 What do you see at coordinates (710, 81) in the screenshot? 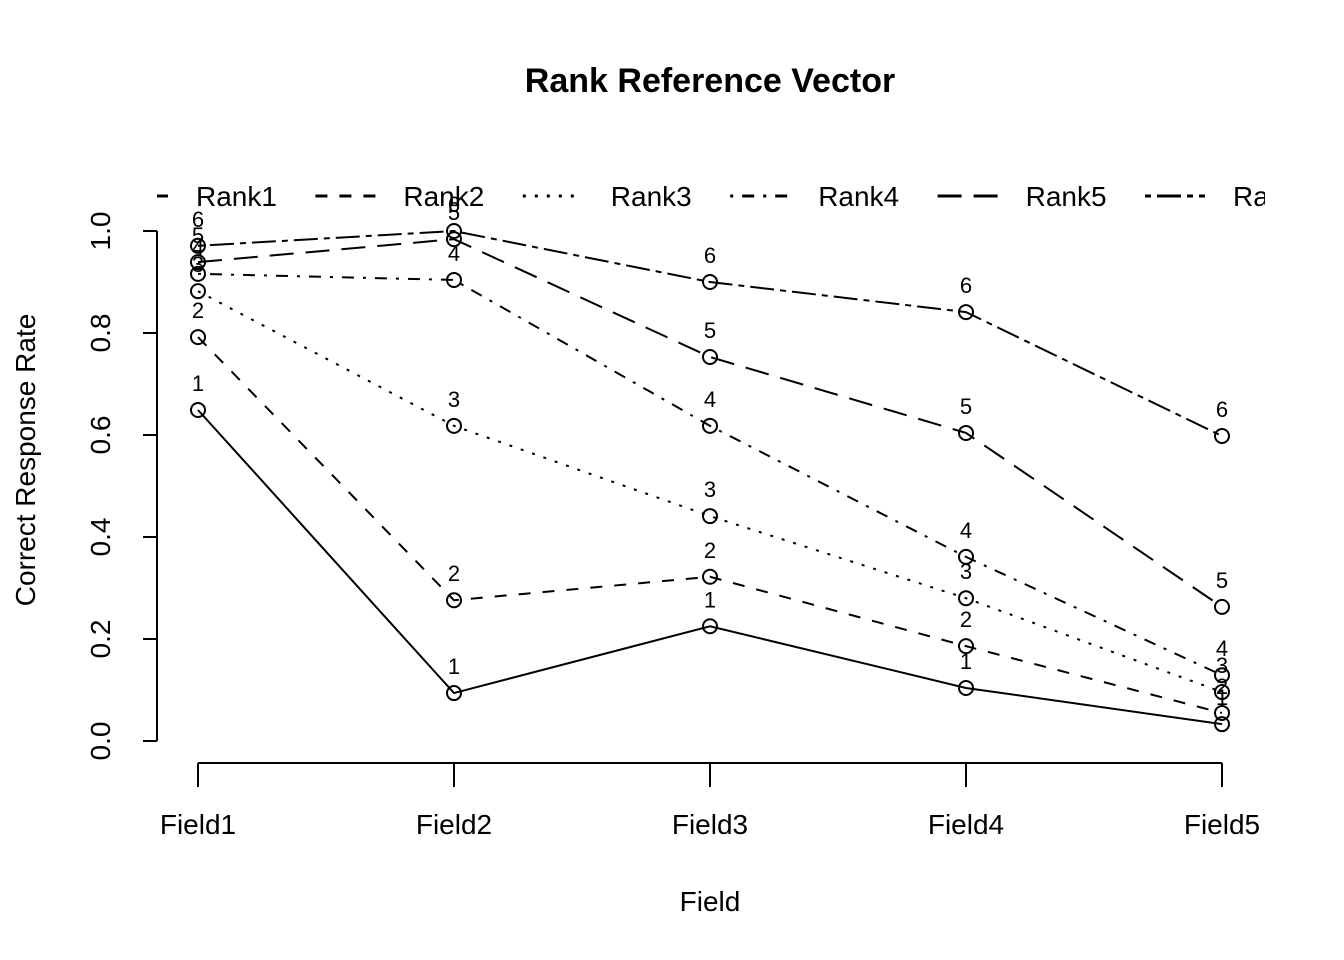
I see `chart-title: Rank Reference Vector` at bounding box center [710, 81].